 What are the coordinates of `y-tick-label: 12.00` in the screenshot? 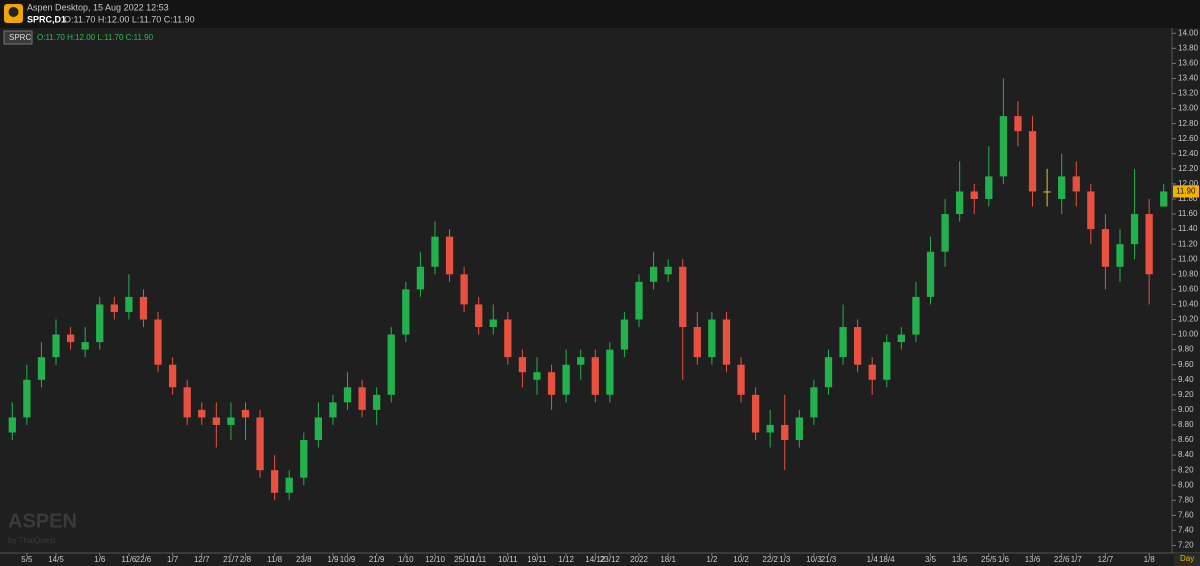 It's located at (1188, 183).